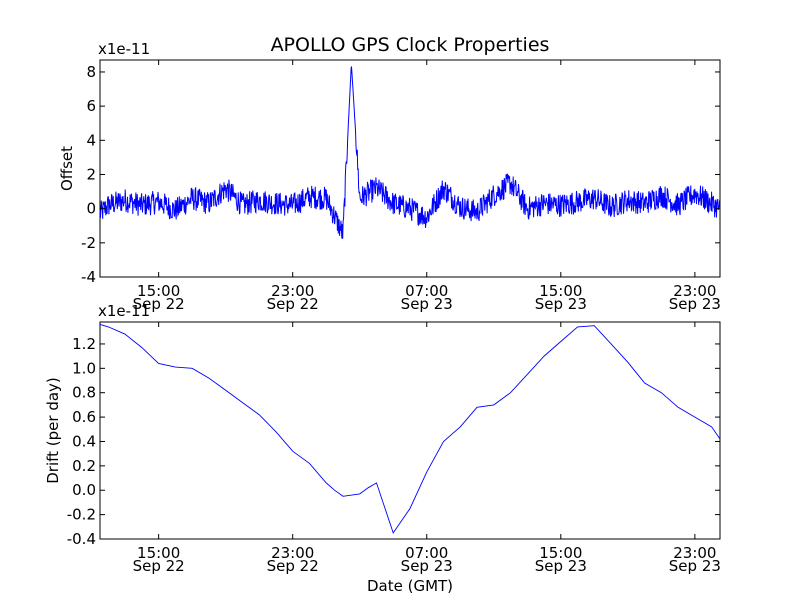  Describe the element at coordinates (91, 174) in the screenshot. I see `ytick-label: 2` at that location.